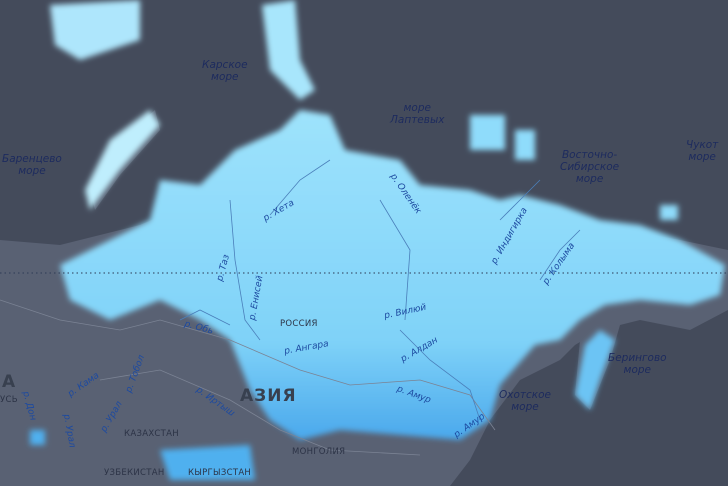  Describe the element at coordinates (702, 151) in the screenshot. I see `sea-label-chukchi: Чукот море` at that location.